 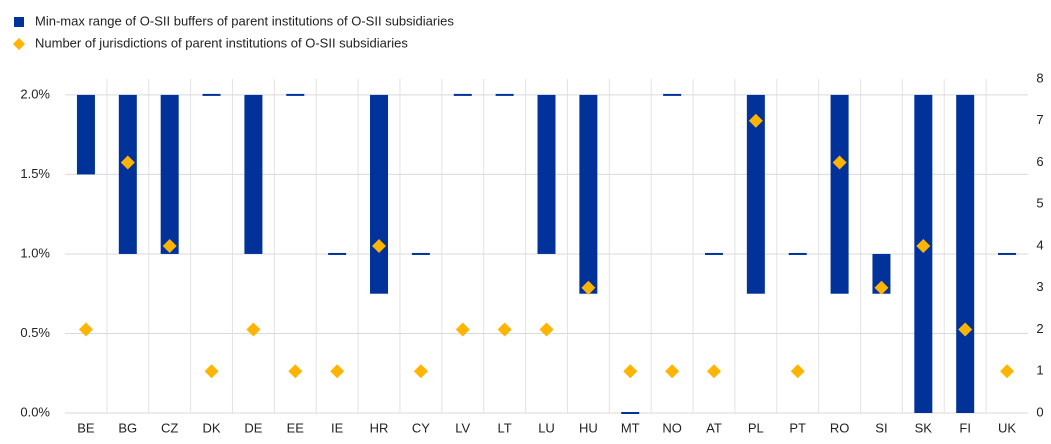 What do you see at coordinates (1007, 427) in the screenshot?
I see `x-tick-label: UK` at bounding box center [1007, 427].